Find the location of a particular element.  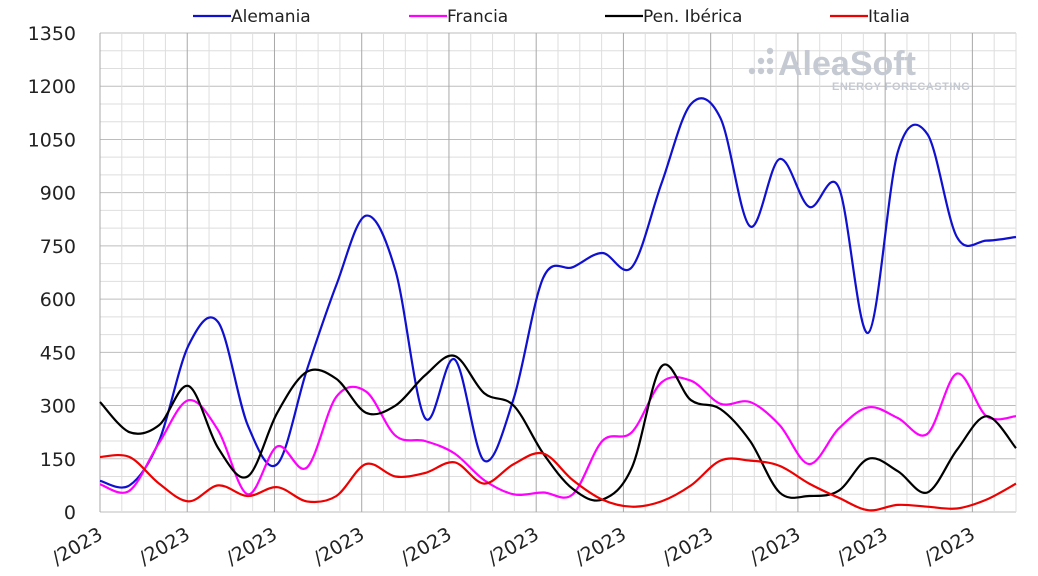

y-tick-label: 0 is located at coordinates (70, 513).